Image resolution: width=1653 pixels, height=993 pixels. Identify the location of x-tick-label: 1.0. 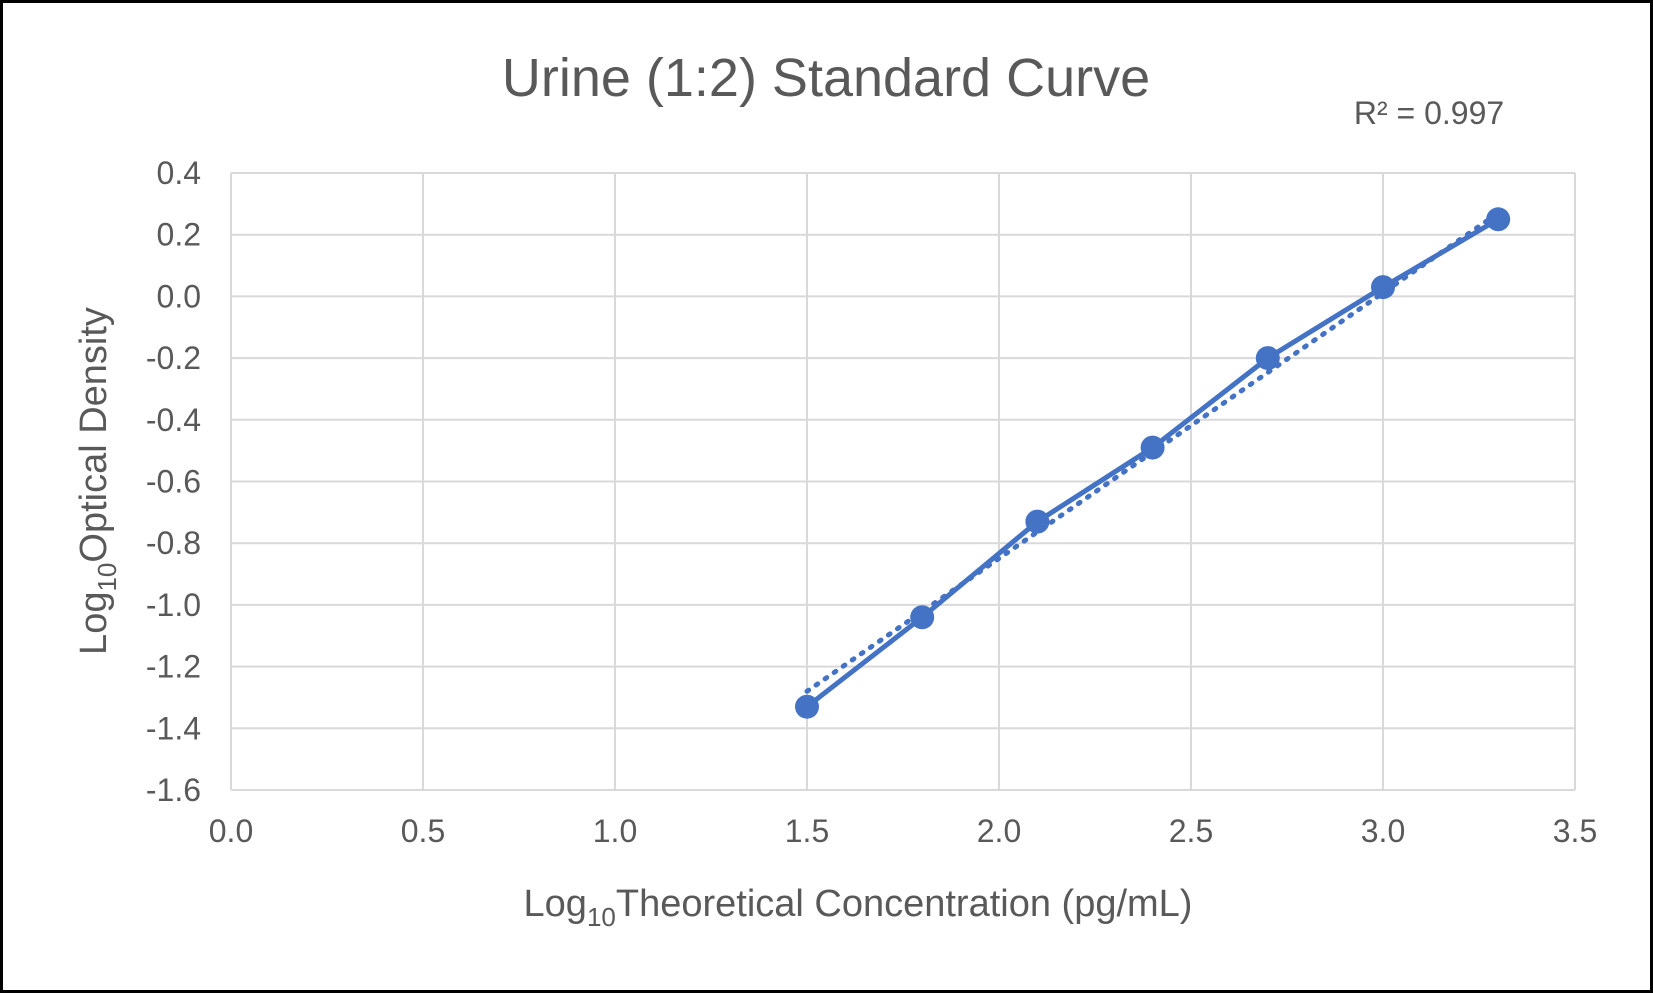
(615, 831).